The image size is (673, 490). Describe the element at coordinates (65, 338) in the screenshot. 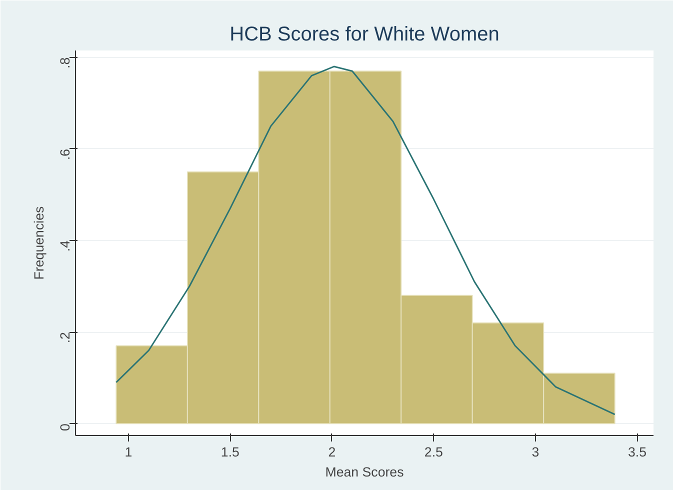

I see `y-tick-label: .2` at that location.